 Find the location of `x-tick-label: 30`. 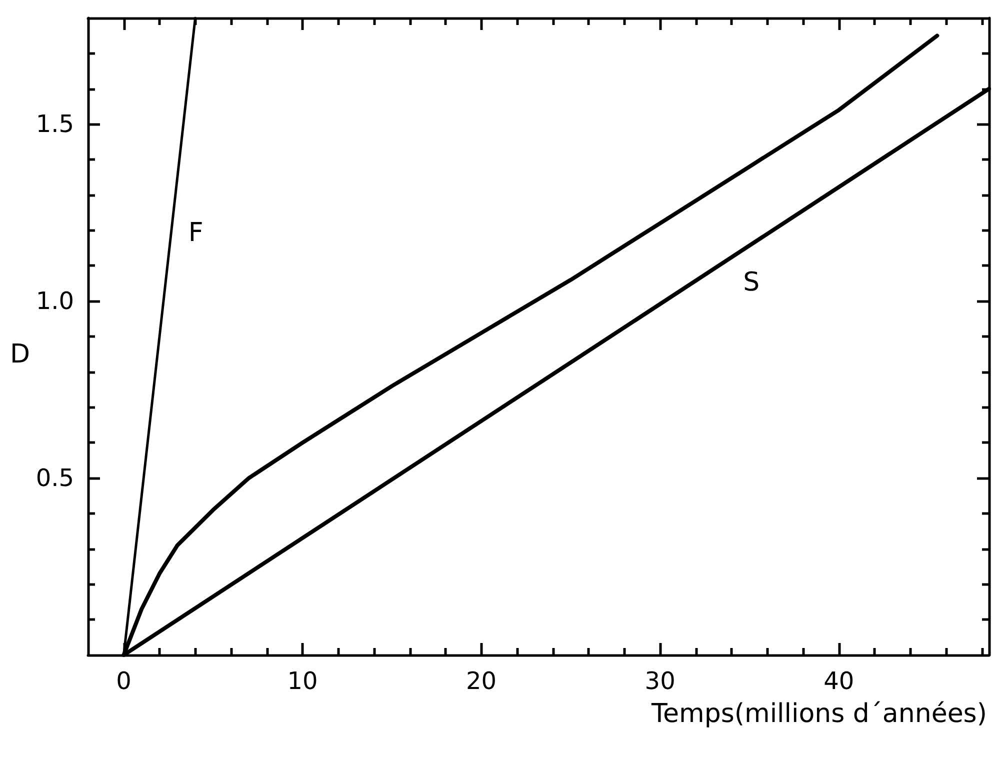

x-tick-label: 30 is located at coordinates (660, 681).